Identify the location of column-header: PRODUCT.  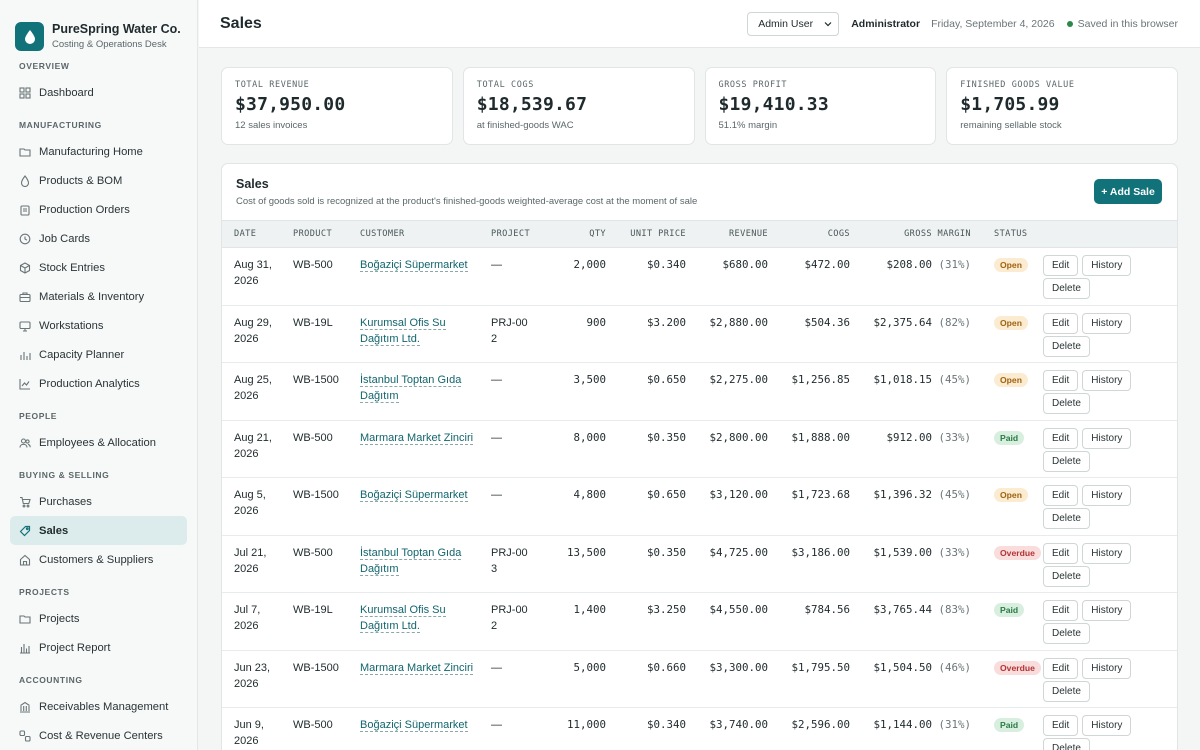
(326, 234).